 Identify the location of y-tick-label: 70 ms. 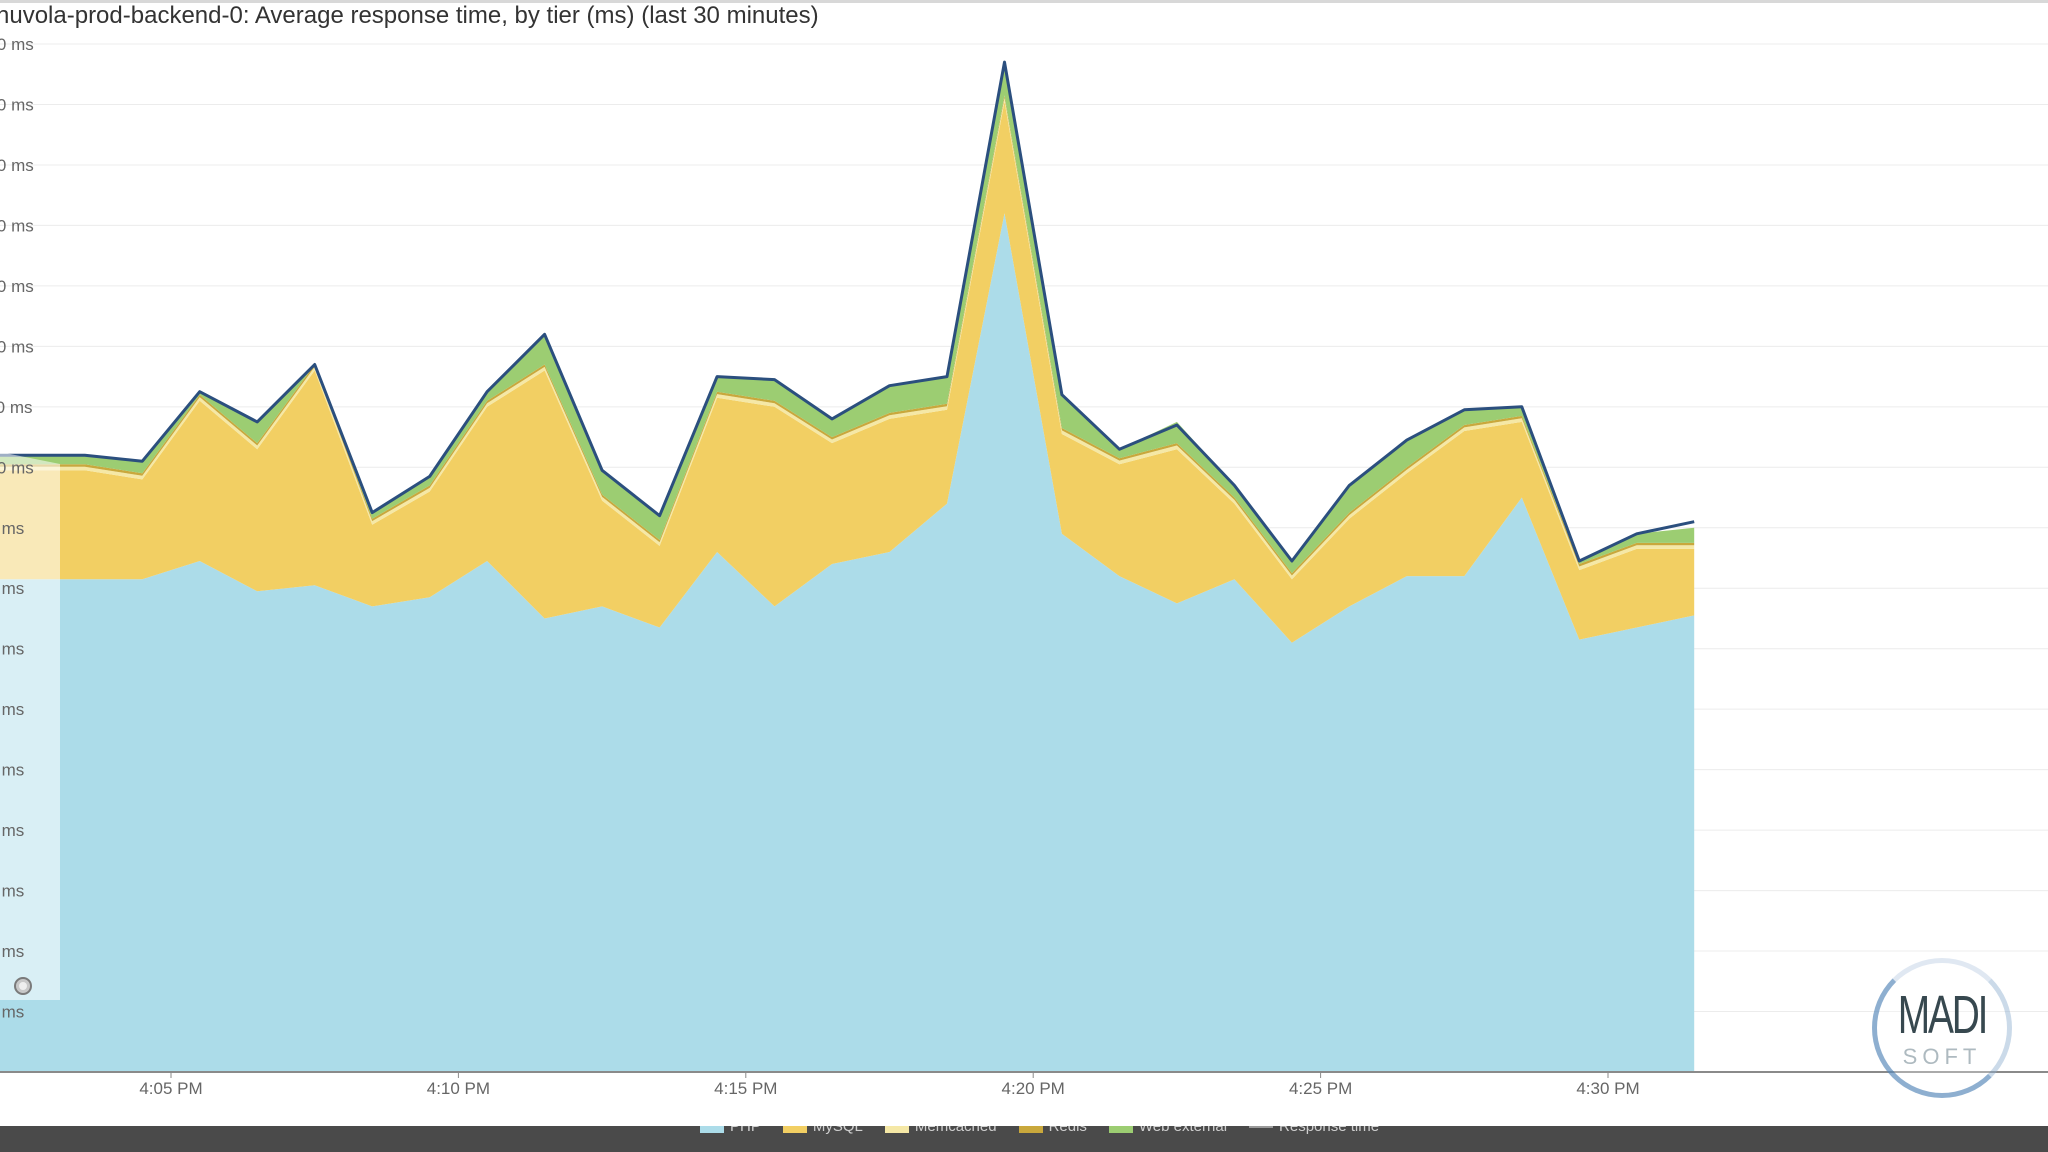
(12, 649).